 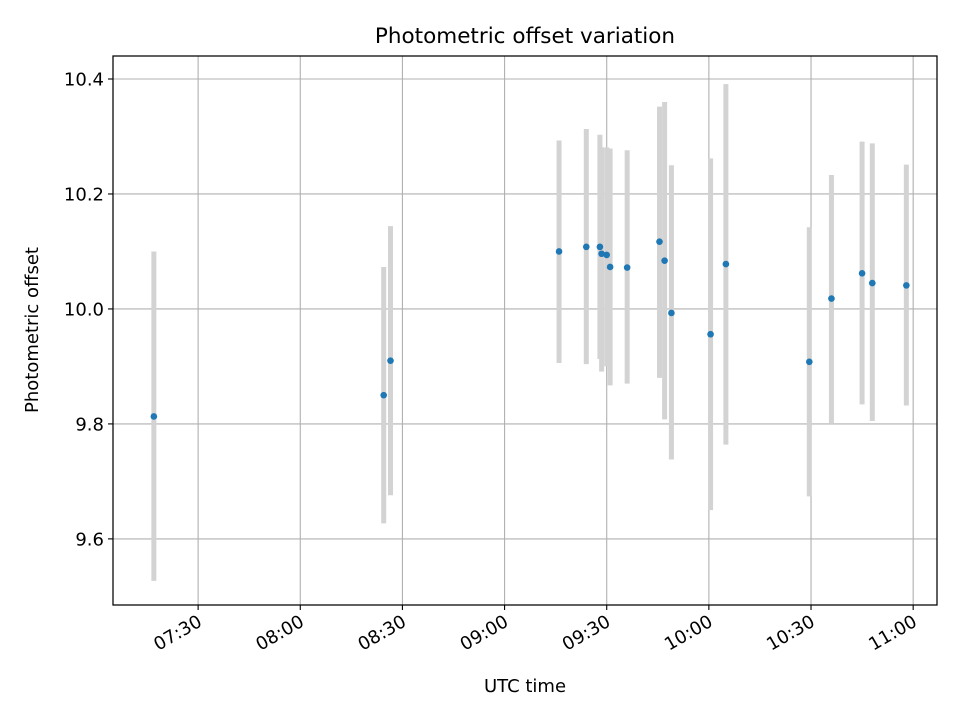 I want to click on y-tick-label: 10.0, so click(x=84, y=309).